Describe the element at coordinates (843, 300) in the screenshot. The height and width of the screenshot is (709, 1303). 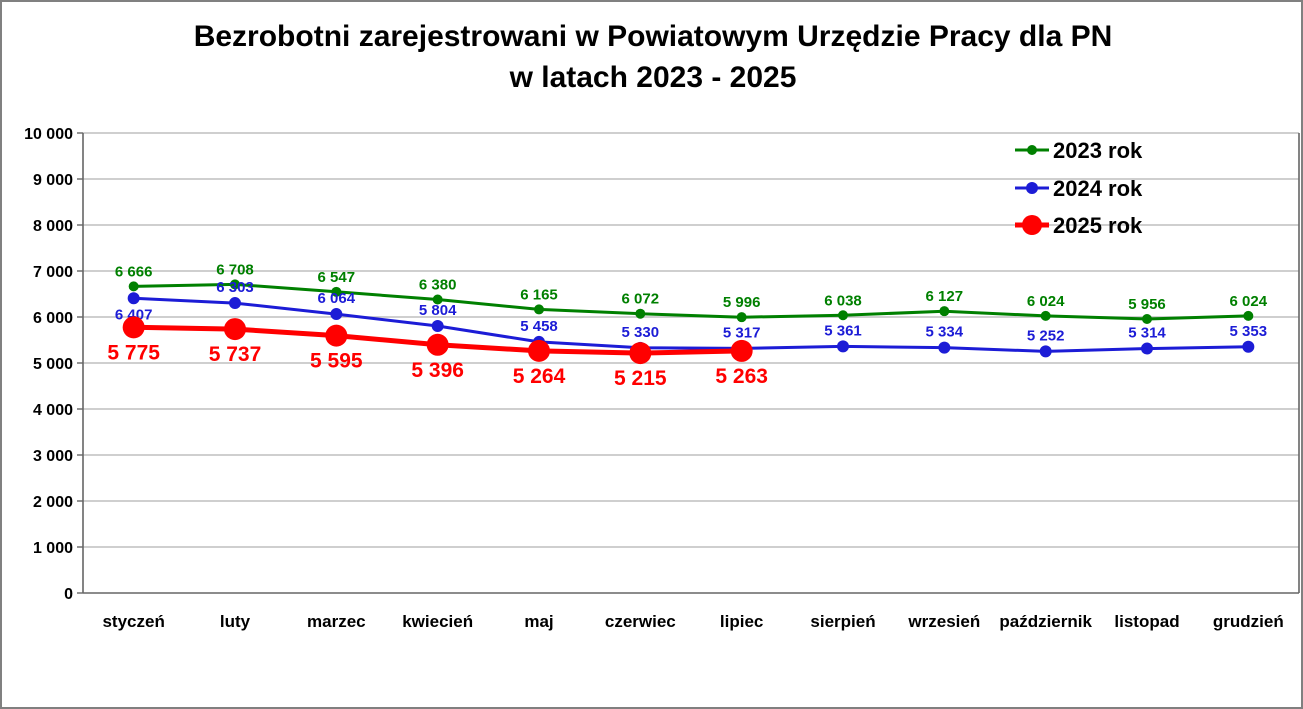
I see `data-label: 6 038` at that location.